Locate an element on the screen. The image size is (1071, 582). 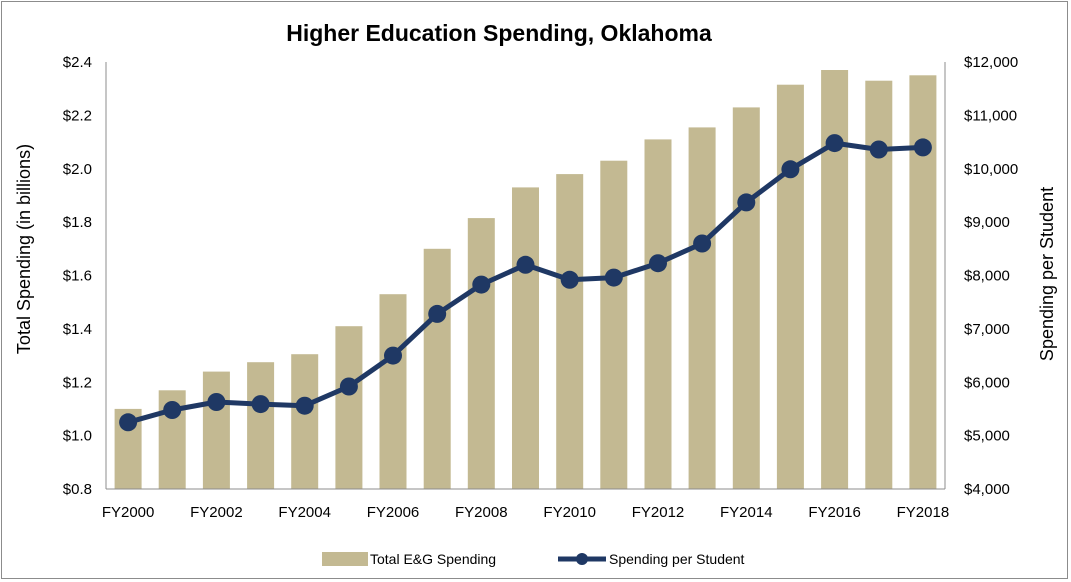
x-tick-label: FY2018 is located at coordinates (923, 512).